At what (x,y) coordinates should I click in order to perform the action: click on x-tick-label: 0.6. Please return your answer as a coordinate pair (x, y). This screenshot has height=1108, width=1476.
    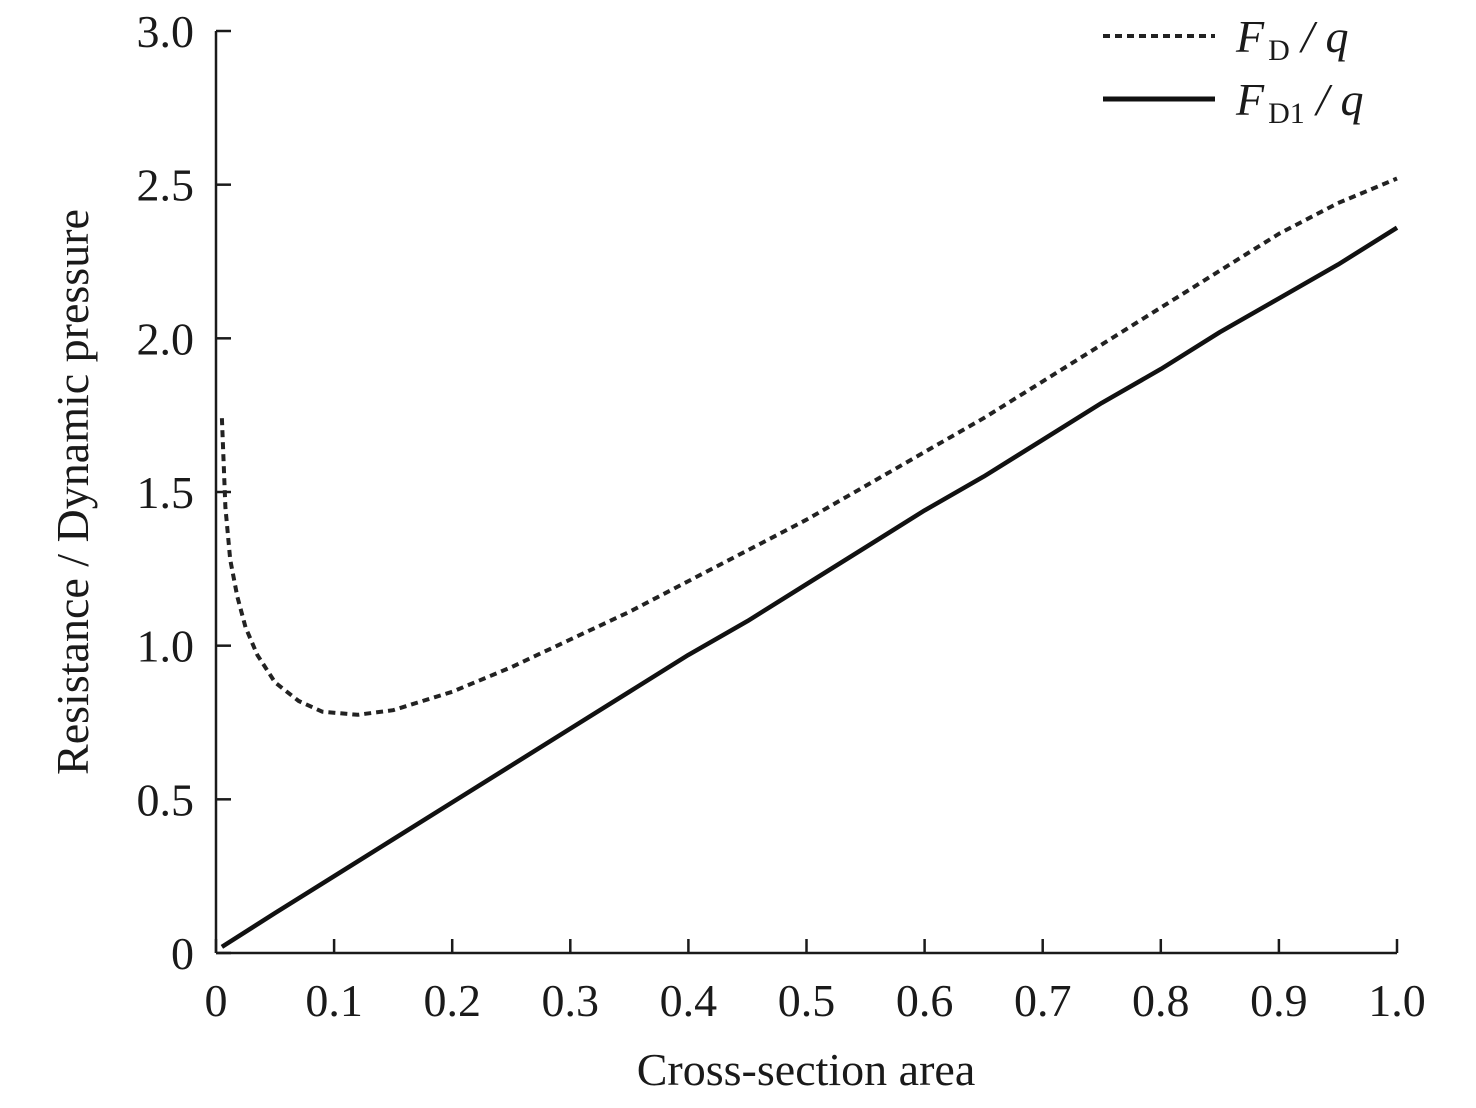
    Looking at the image, I should click on (925, 1000).